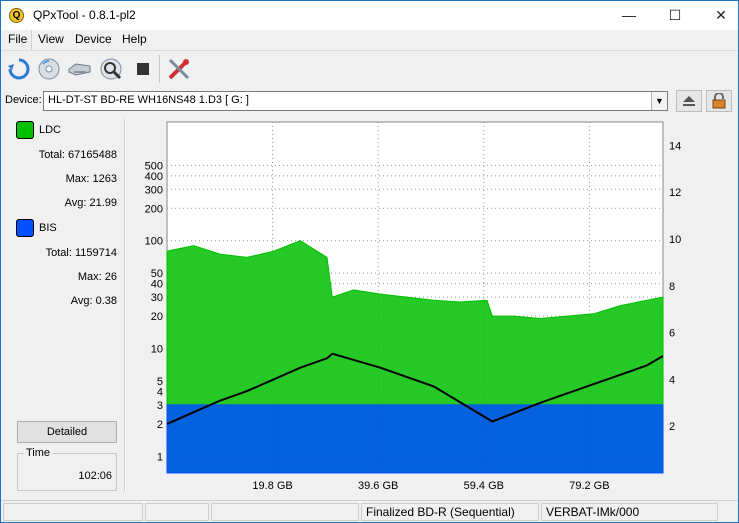  I want to click on disc-info-icon, so click(49, 69).